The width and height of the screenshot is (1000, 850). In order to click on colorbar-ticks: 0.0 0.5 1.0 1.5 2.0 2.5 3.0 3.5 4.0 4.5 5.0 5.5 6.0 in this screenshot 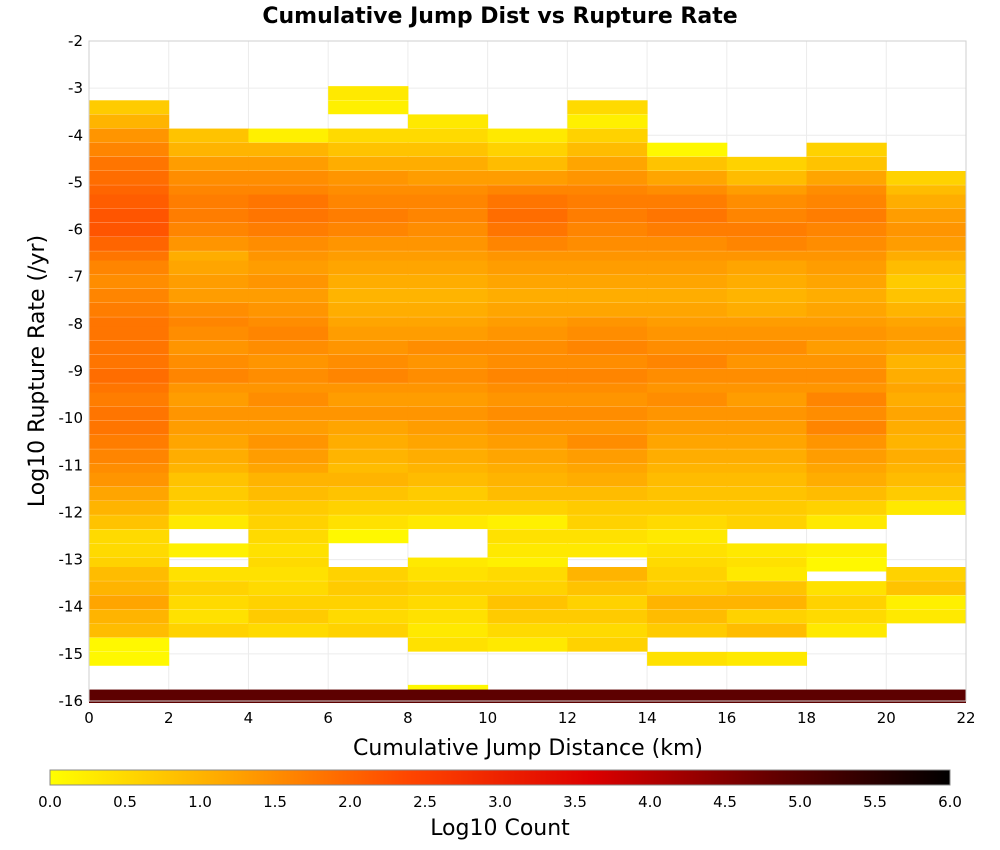, I will do `click(500, 802)`.